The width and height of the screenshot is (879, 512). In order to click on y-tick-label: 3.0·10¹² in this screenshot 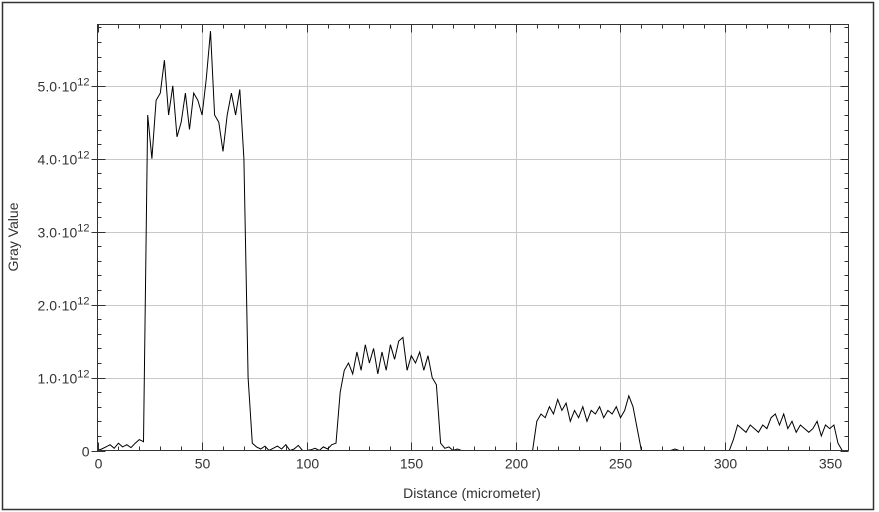, I will do `click(64, 232)`.